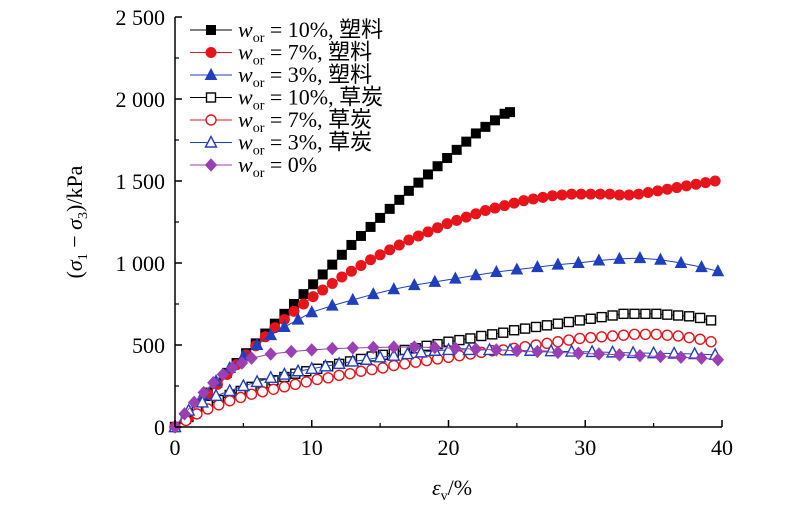  What do you see at coordinates (141, 99) in the screenshot?
I see `y-tick-label: 2 000` at bounding box center [141, 99].